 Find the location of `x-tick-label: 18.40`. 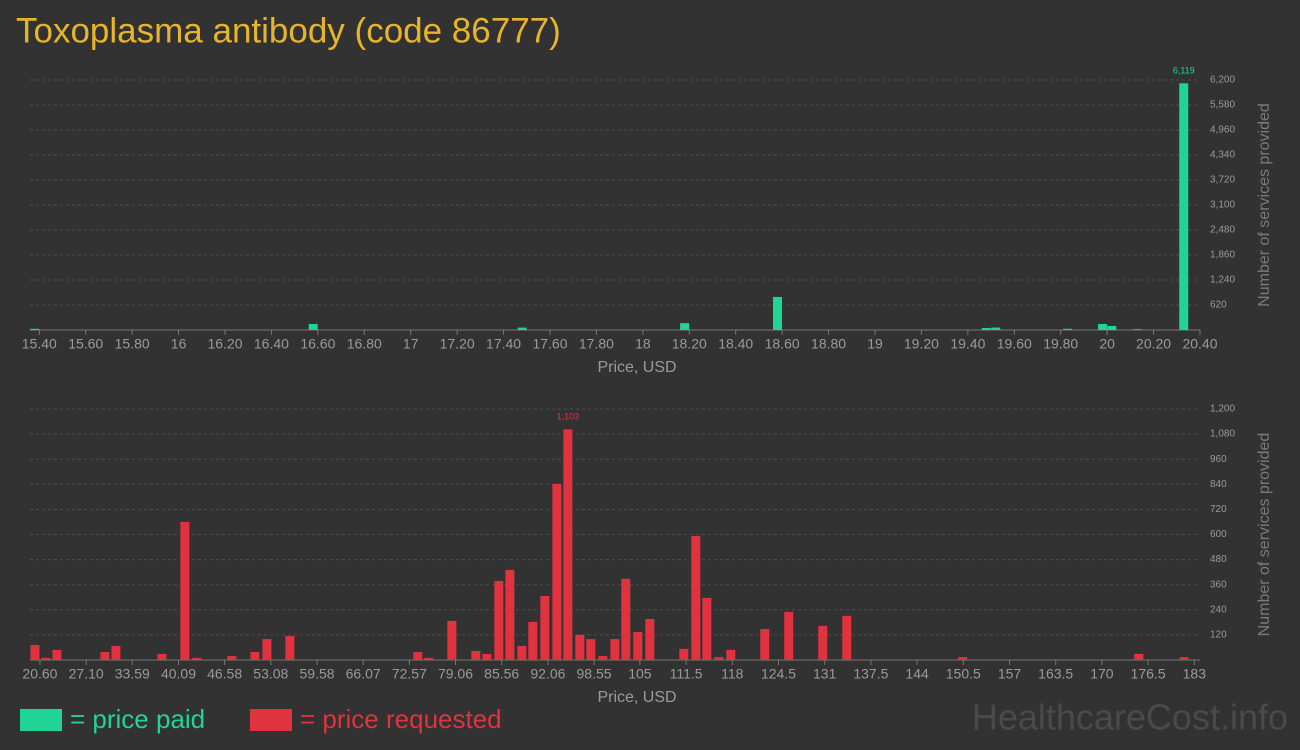

x-tick-label: 18.40 is located at coordinates (735, 344).